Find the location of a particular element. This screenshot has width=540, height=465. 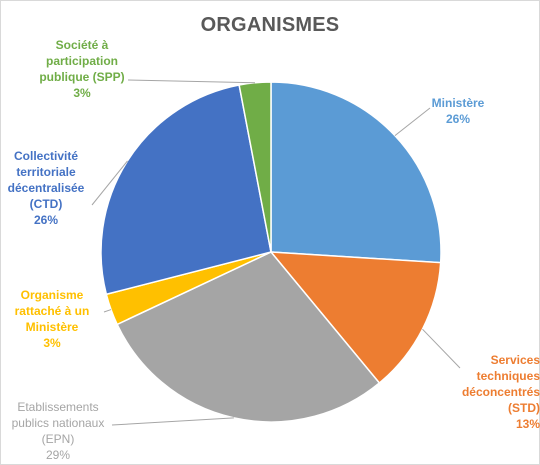

label-std: Services techniques déconcentrés (STD) 13% is located at coordinates (492, 392).